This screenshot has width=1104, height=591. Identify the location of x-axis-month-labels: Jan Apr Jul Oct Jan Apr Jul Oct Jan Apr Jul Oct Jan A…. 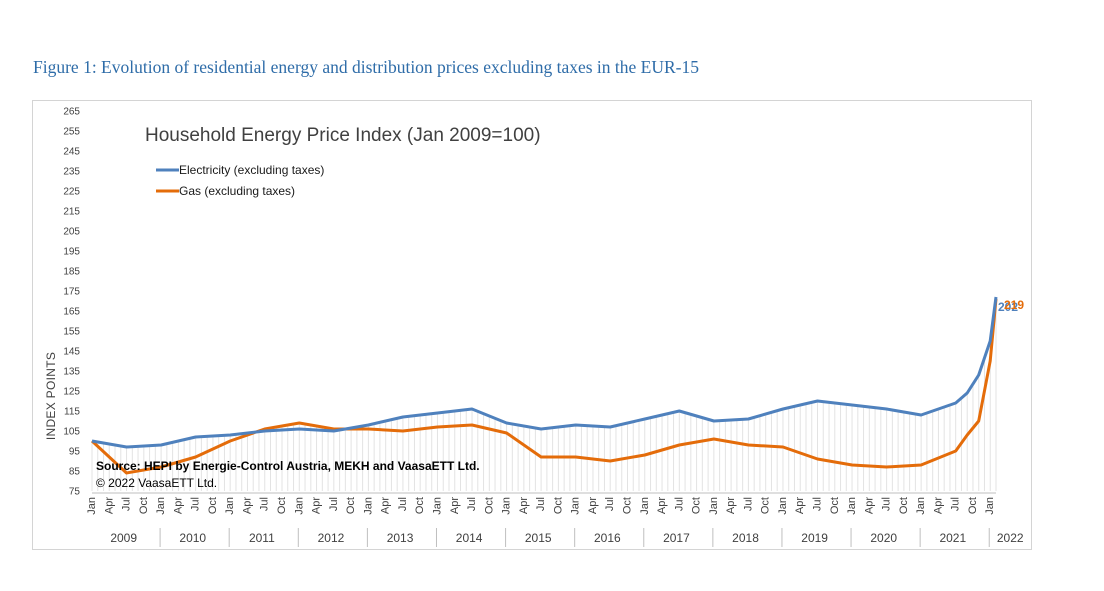
(541, 506).